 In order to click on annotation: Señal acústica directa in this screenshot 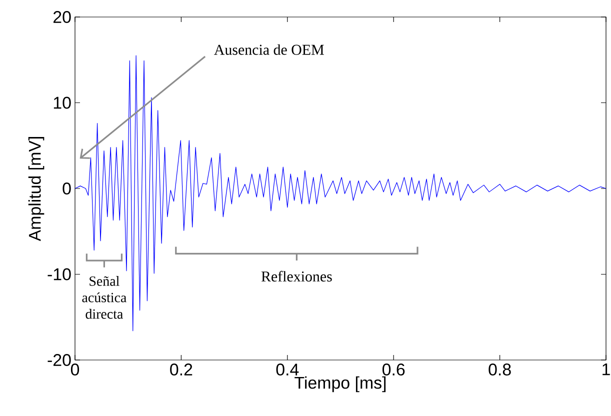, I will do `click(104, 297)`.